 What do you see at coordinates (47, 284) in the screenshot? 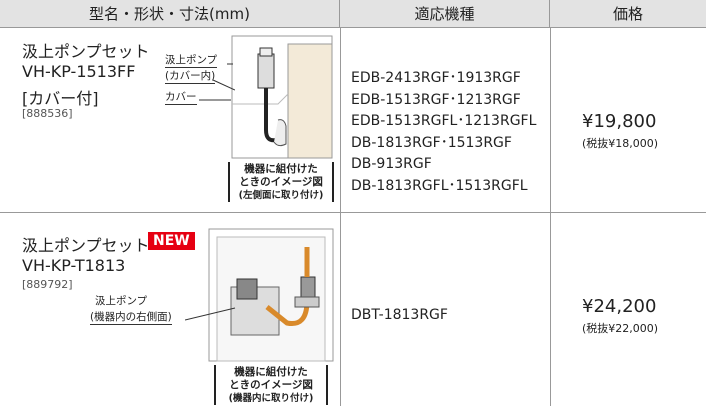
I see `product-code: [889792]` at bounding box center [47, 284].